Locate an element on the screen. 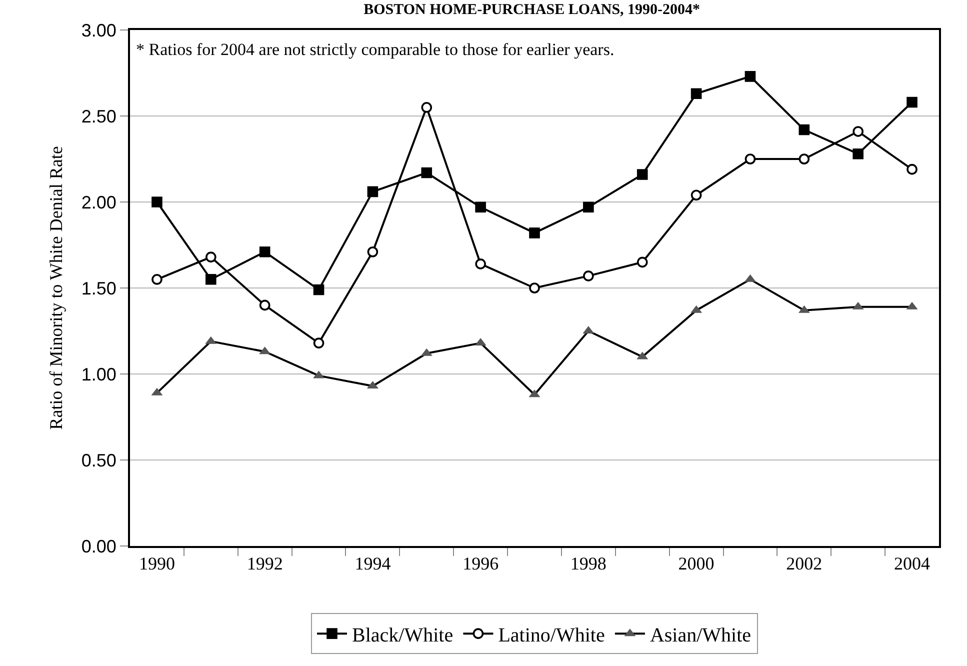 This screenshot has height=666, width=967. legend-label: Latino/White is located at coordinates (551, 635).